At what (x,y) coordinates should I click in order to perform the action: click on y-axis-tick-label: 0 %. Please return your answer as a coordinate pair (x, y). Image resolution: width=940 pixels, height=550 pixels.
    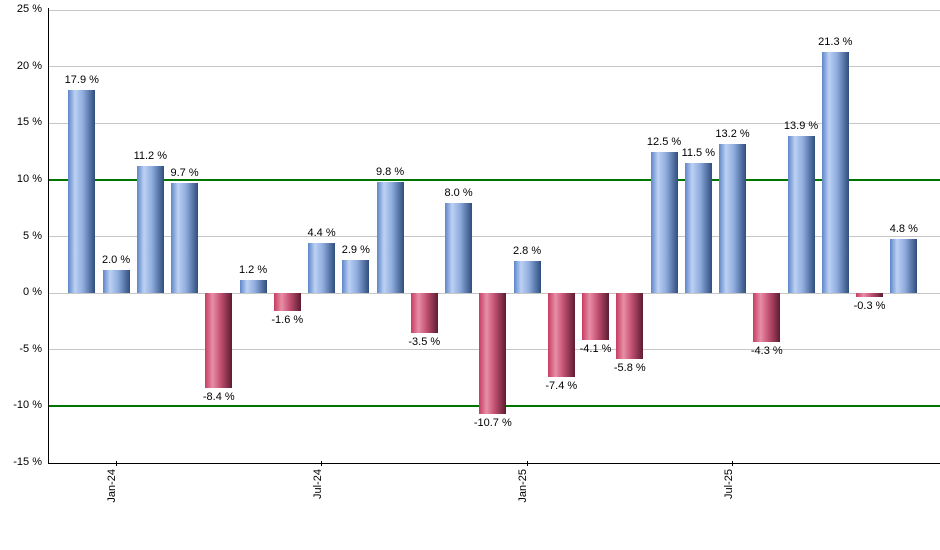
    Looking at the image, I should click on (32, 292).